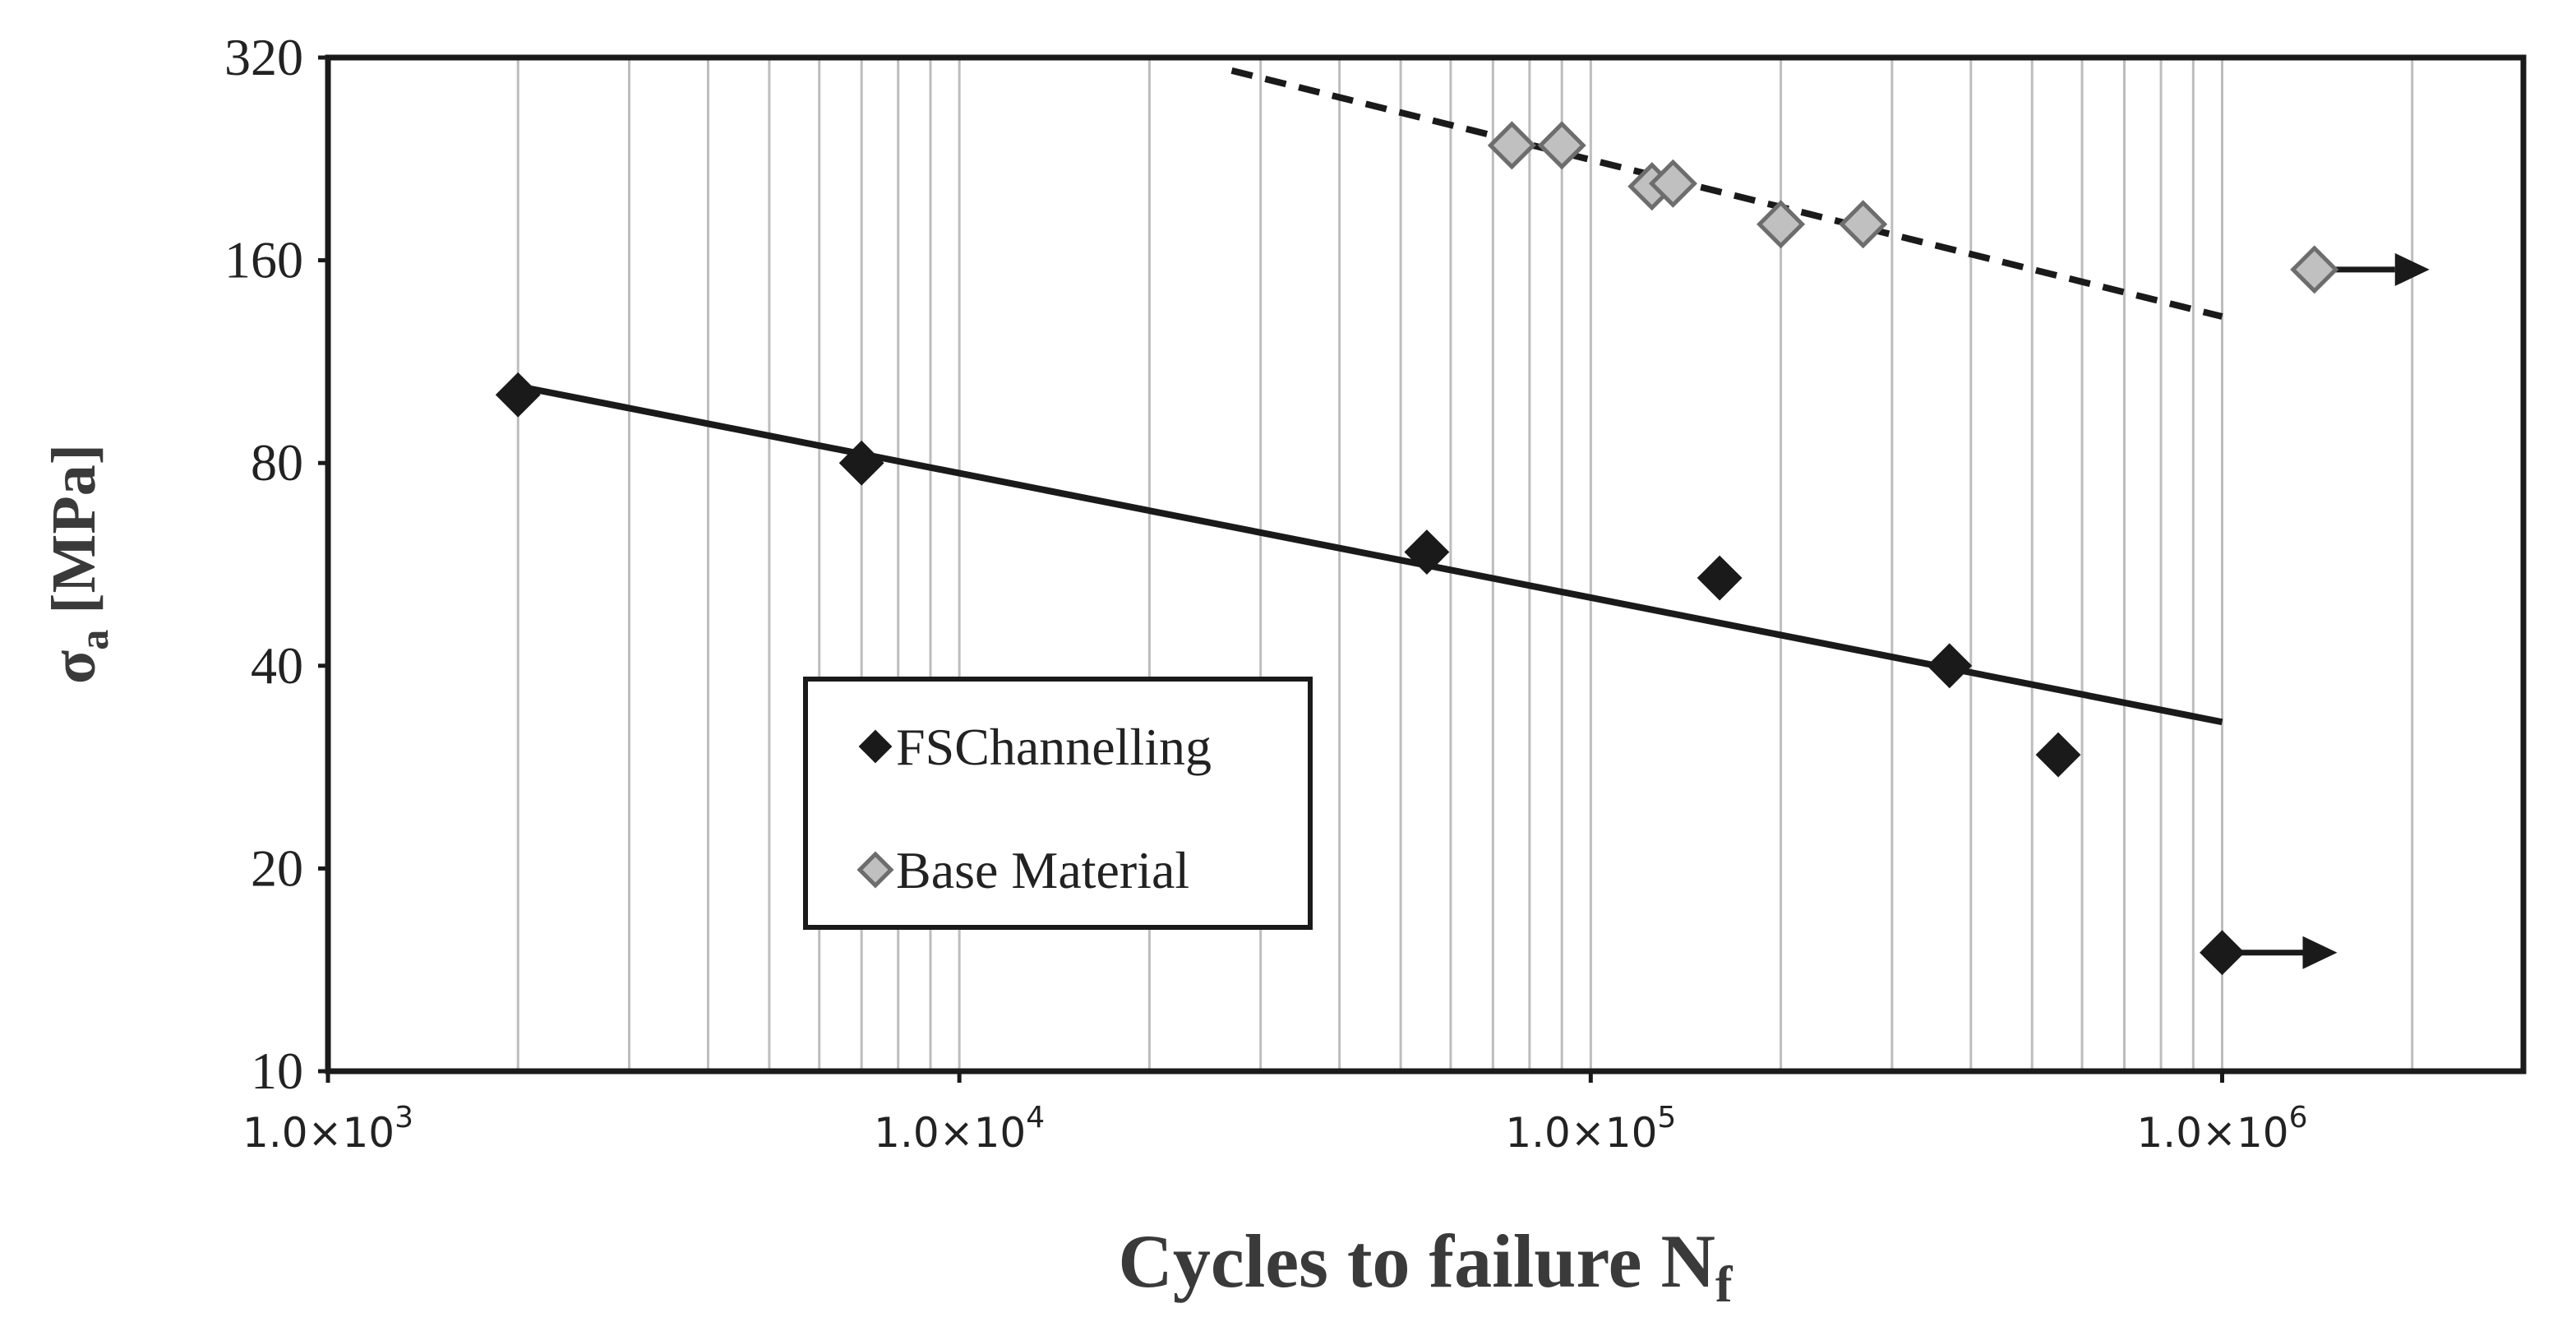 This screenshot has height=1331, width=2576. I want to click on legend-marker-fschannelling, so click(875, 746).